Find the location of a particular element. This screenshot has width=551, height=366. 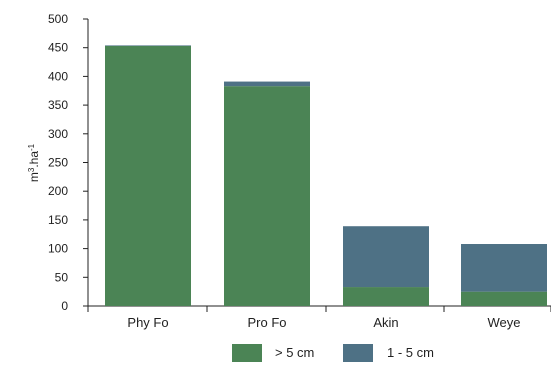

y-axis-title: m3.ha-1 is located at coordinates (34, 162).